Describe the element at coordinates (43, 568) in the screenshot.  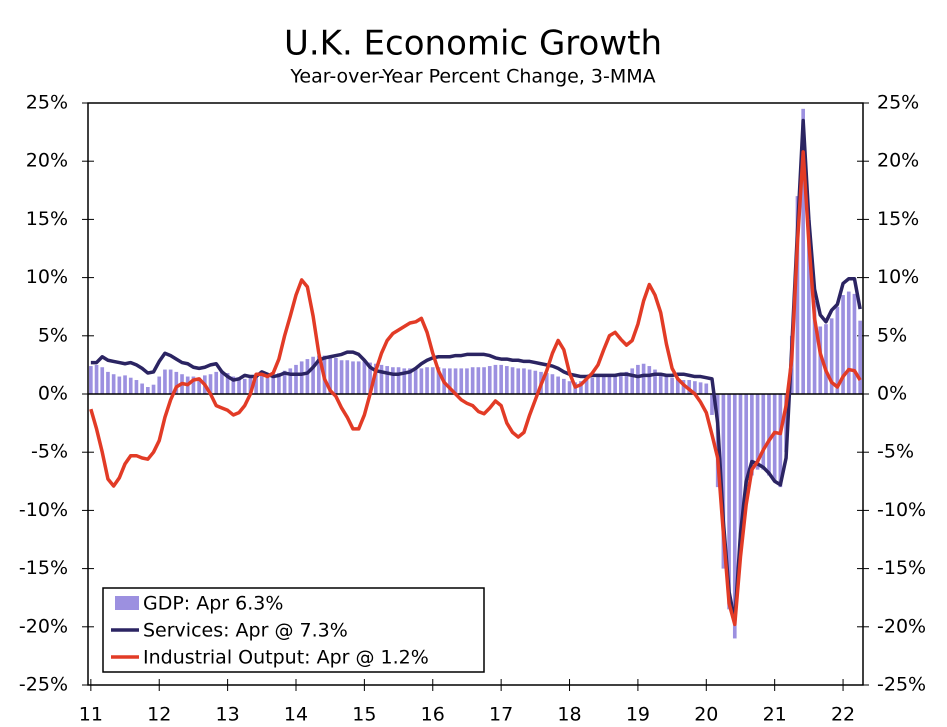
I see `y-tick-label: -15%` at that location.